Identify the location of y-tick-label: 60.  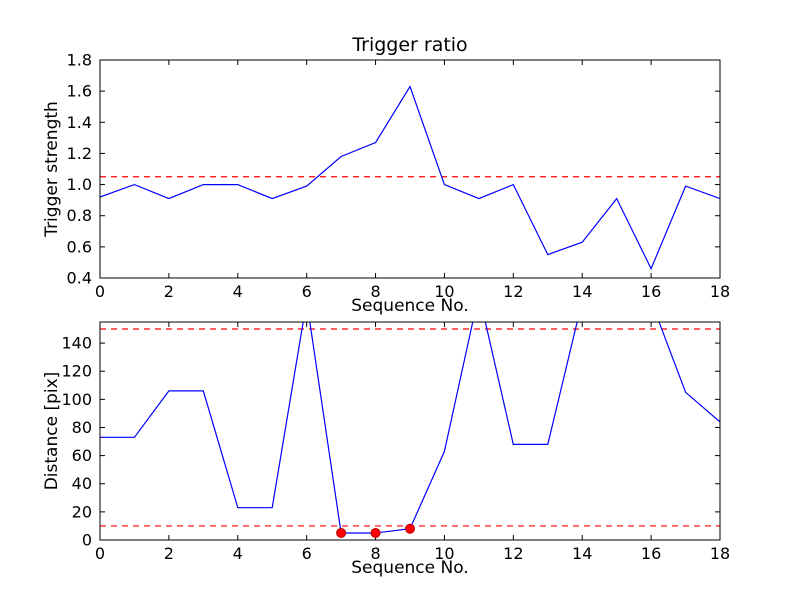
(82, 455).